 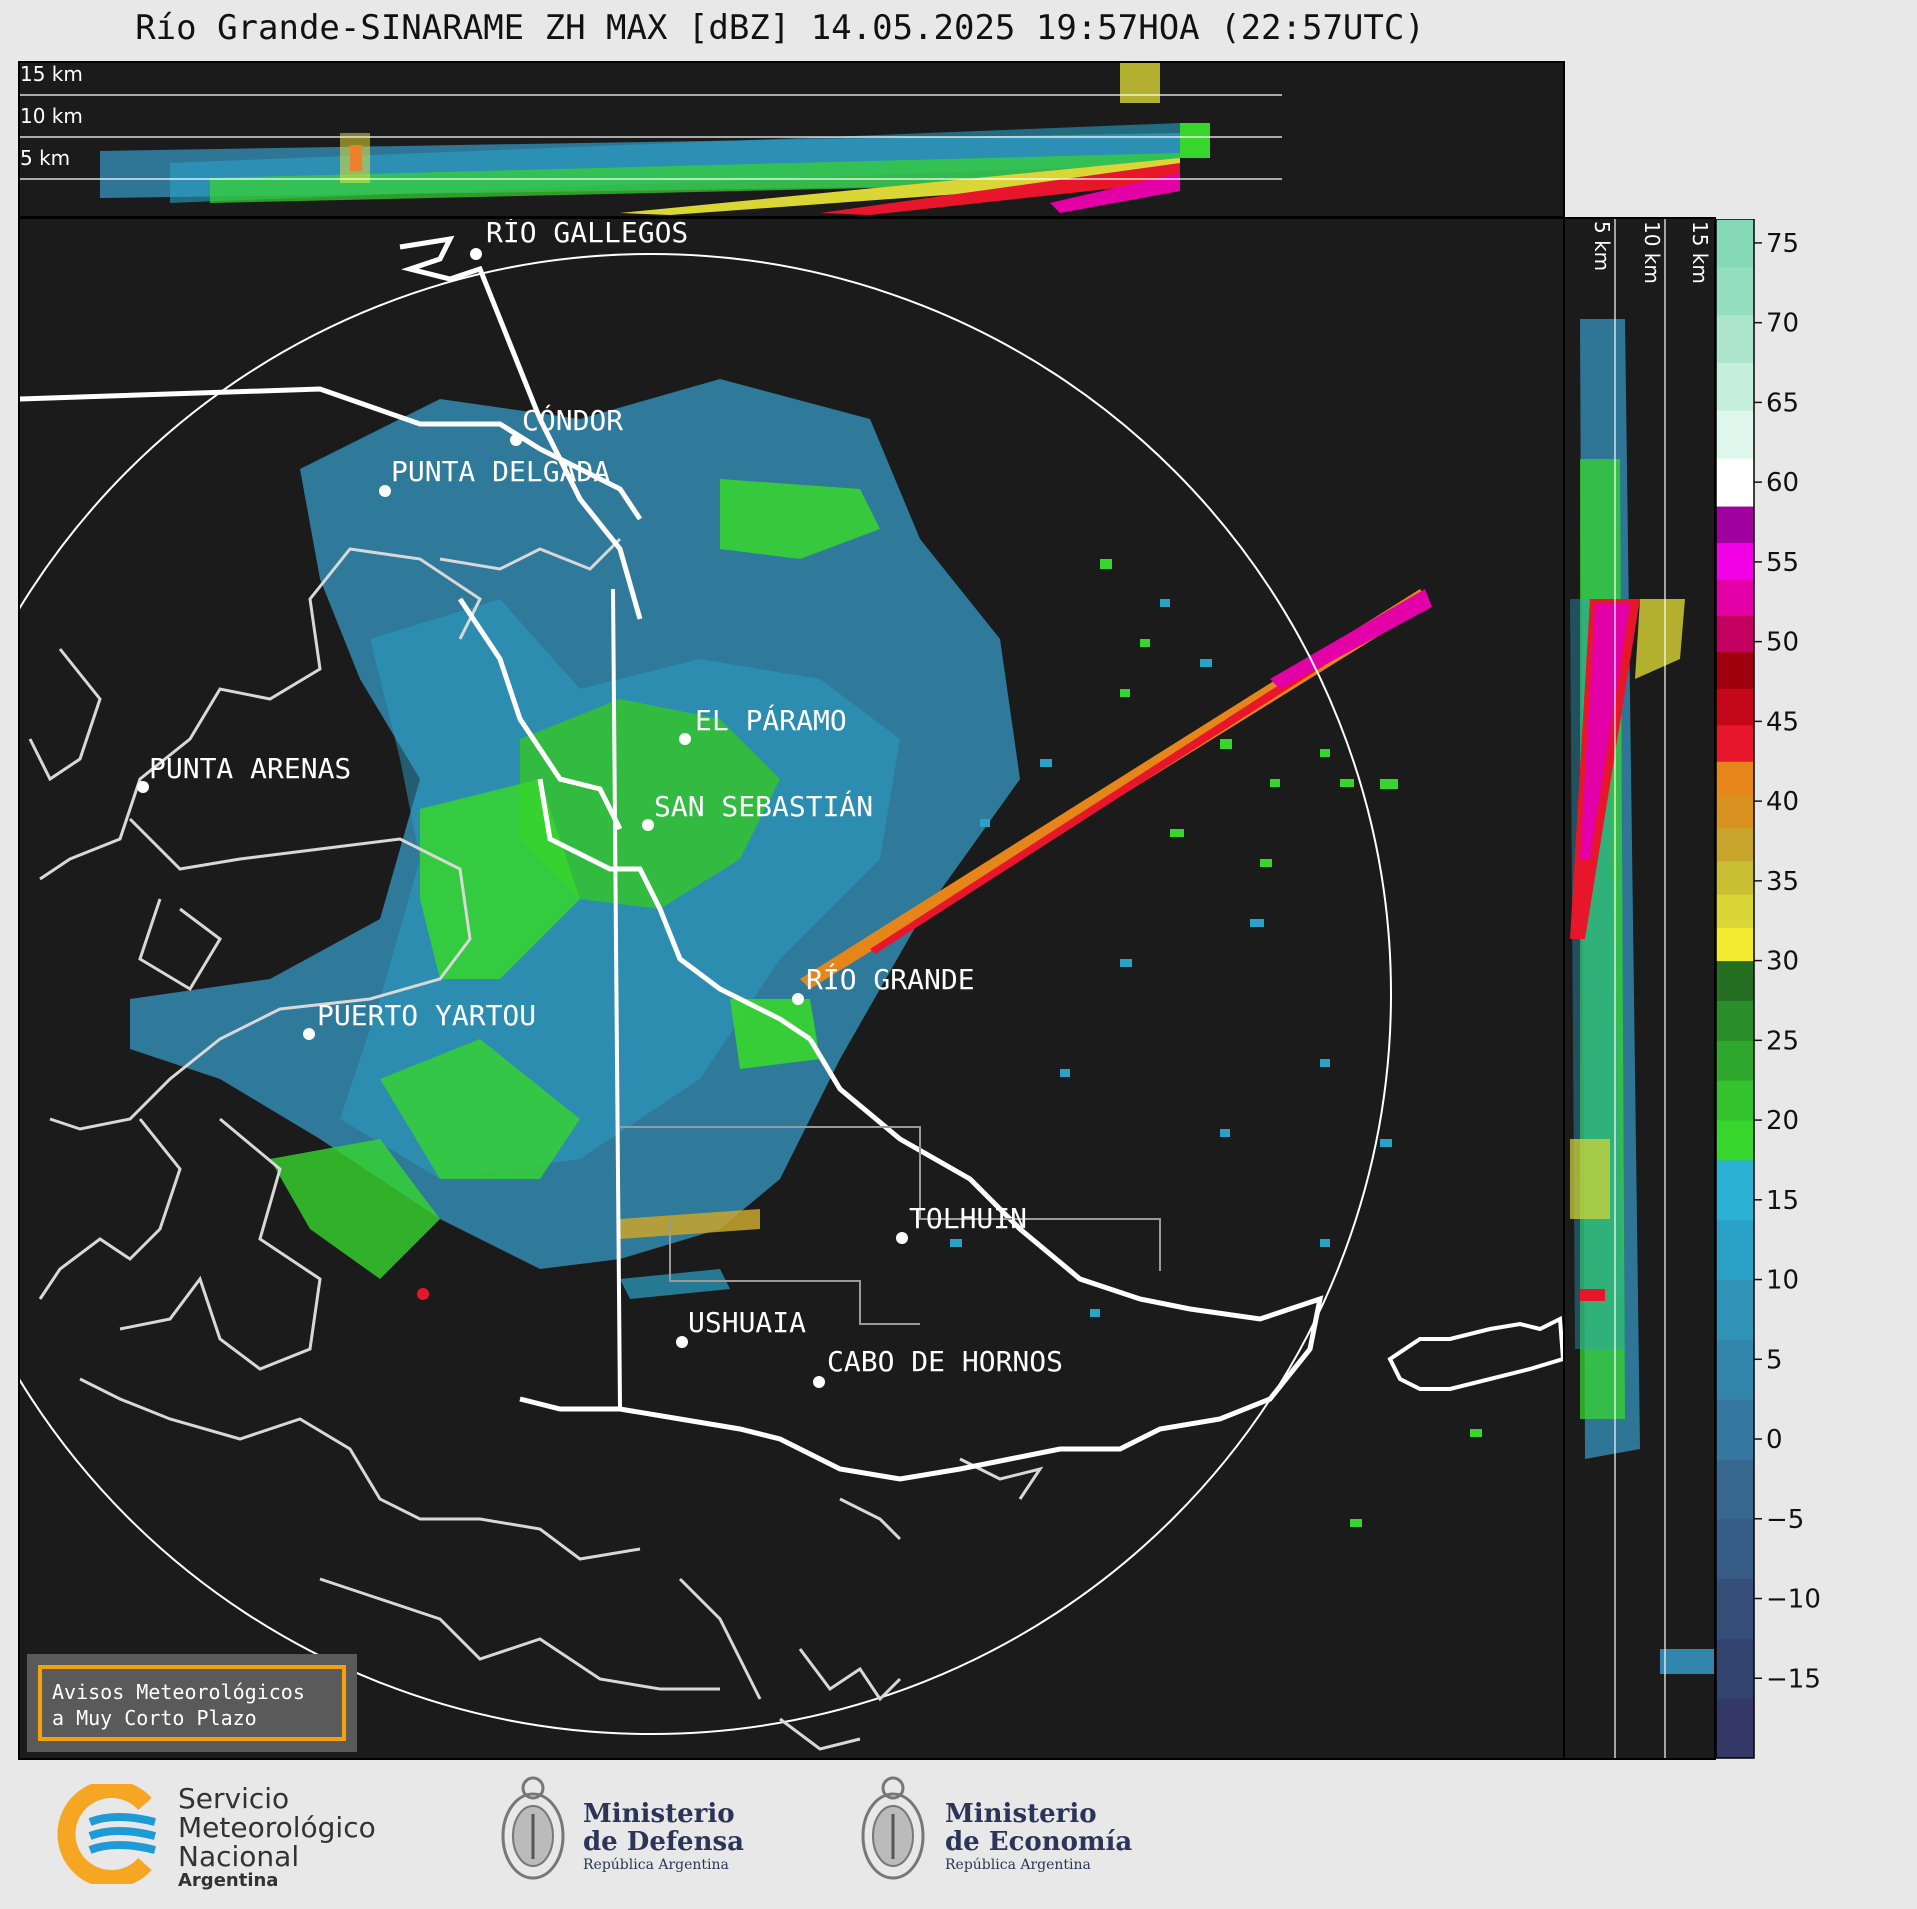 I want to click on colorbar-tick-label: 40, so click(x=1782, y=802).